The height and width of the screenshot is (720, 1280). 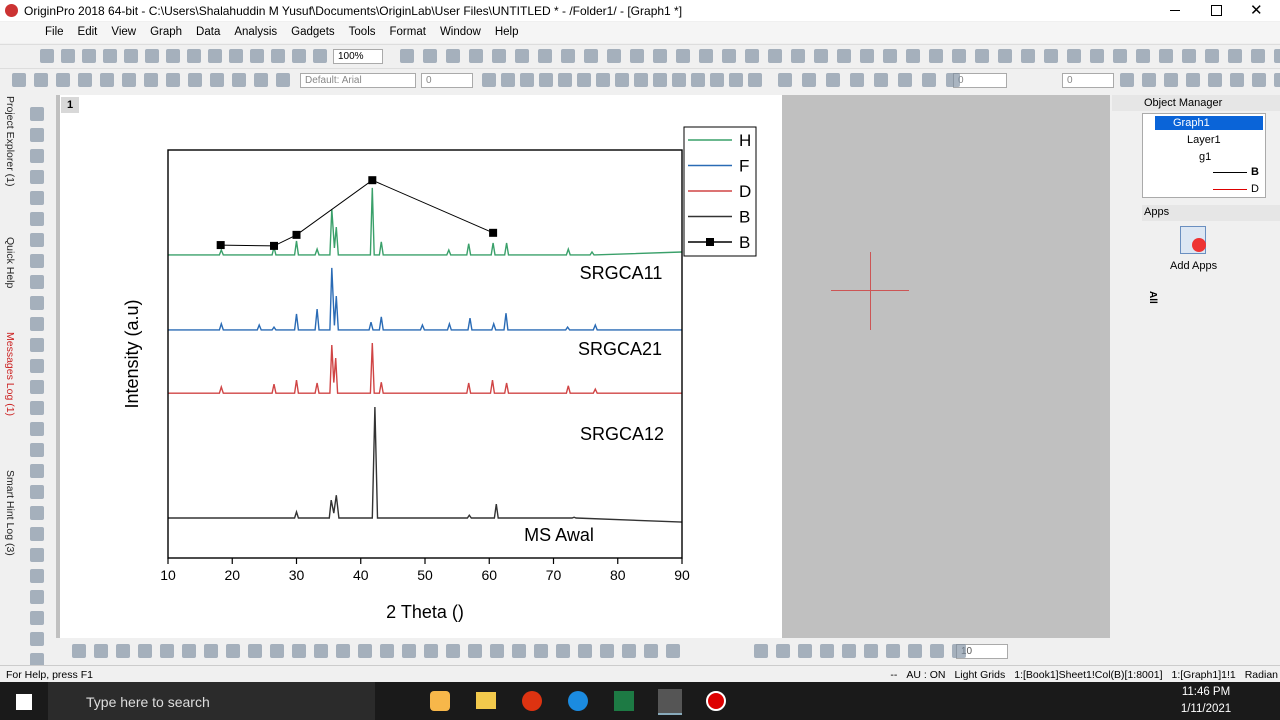 What do you see at coordinates (1255, 172) in the screenshot?
I see `tree-item: B` at bounding box center [1255, 172].